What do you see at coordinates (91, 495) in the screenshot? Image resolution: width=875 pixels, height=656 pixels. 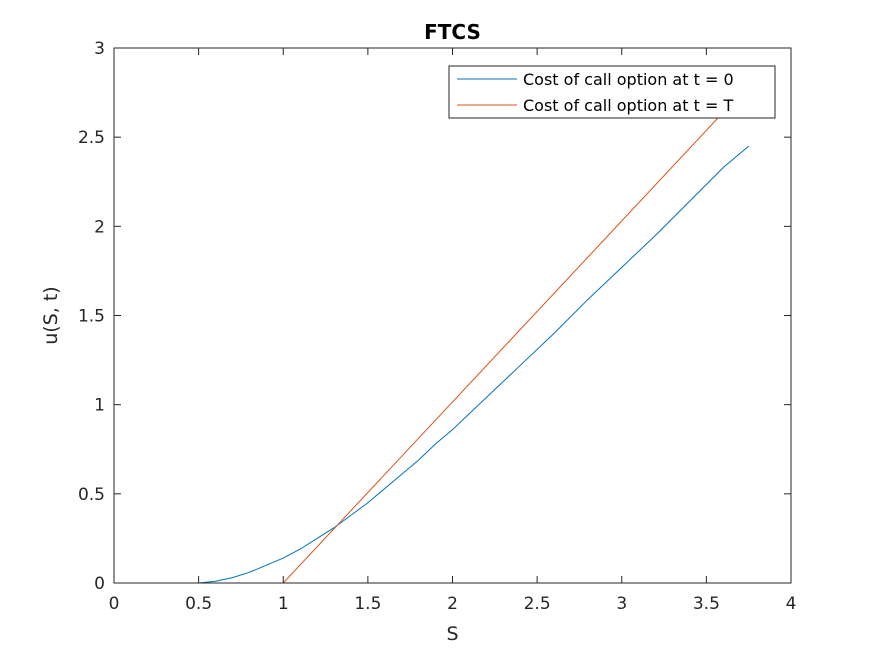 I see `y-tick-label: 0.5` at bounding box center [91, 495].